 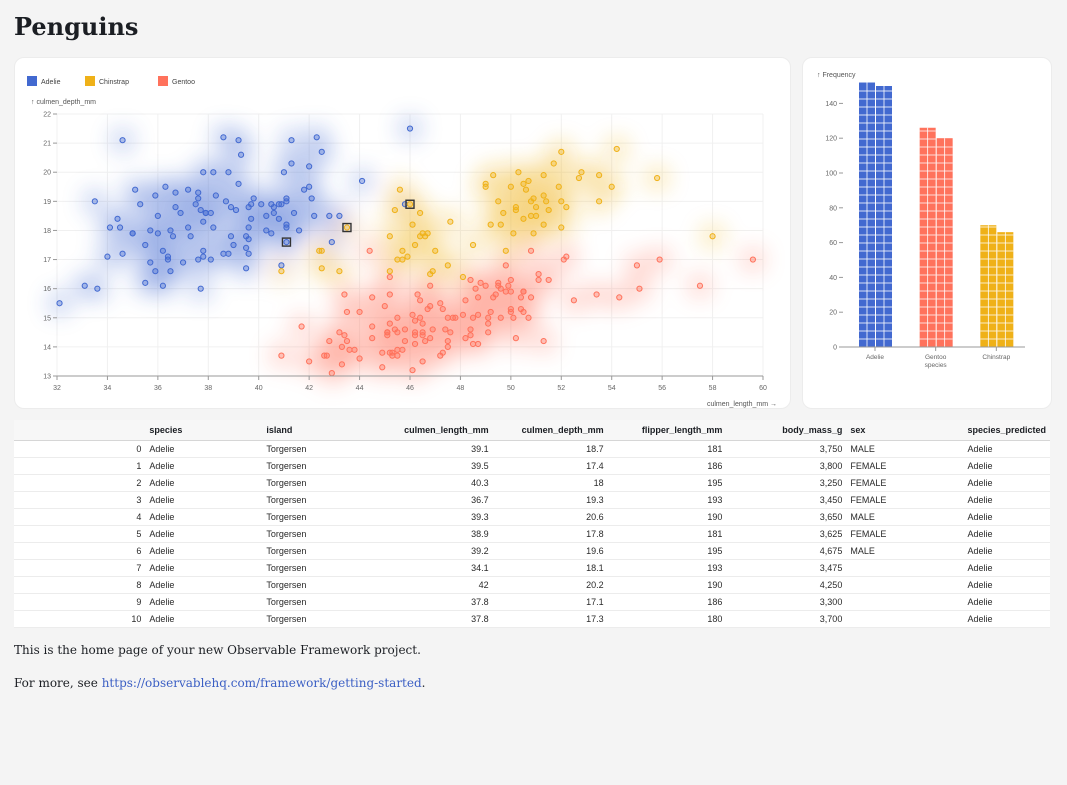 I want to click on table-row: 10 Adelie Torgersen 37.8 17.3 180 3,700 Adelie, so click(x=532, y=619).